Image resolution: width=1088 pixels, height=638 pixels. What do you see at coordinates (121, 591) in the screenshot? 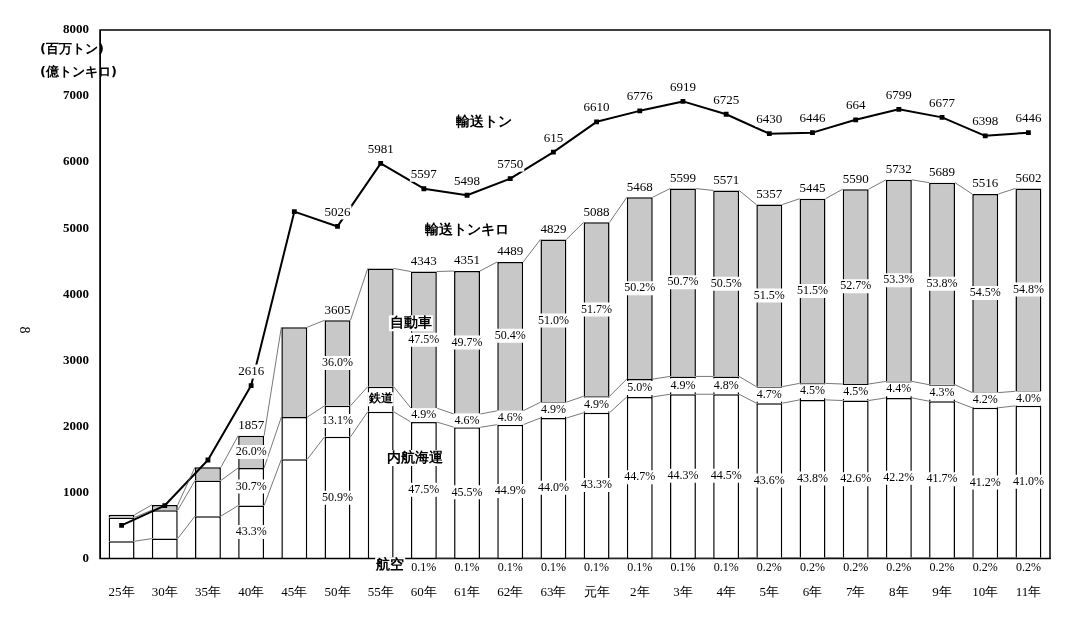
I see `x-tick-label: 25年` at bounding box center [121, 591].